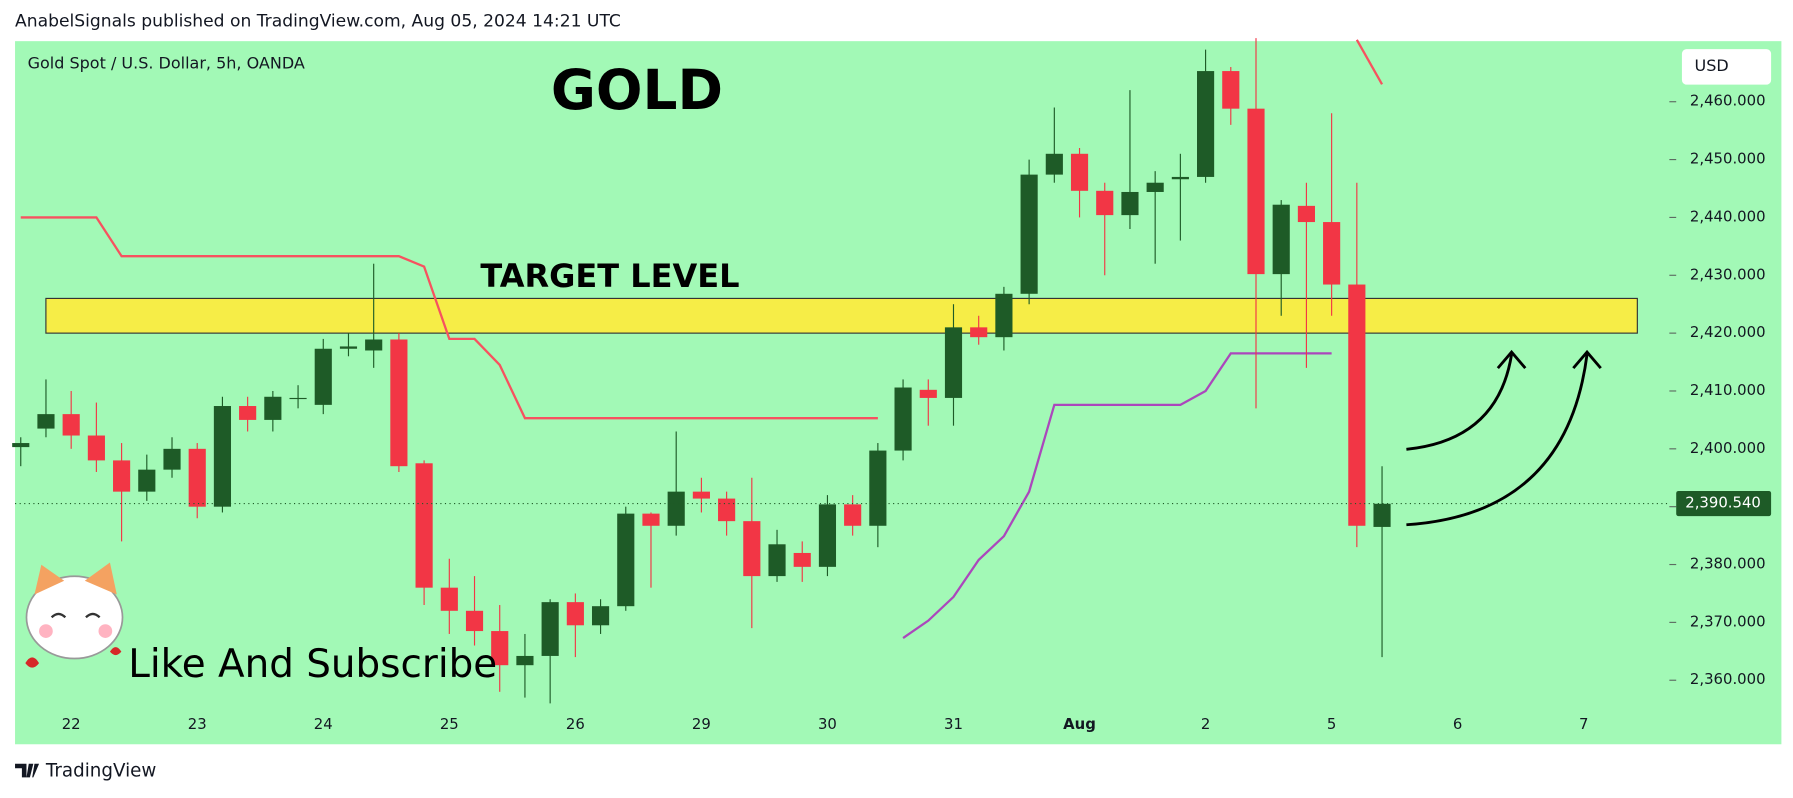  Describe the element at coordinates (827, 724) in the screenshot. I see `x-tick-label: 30` at that location.